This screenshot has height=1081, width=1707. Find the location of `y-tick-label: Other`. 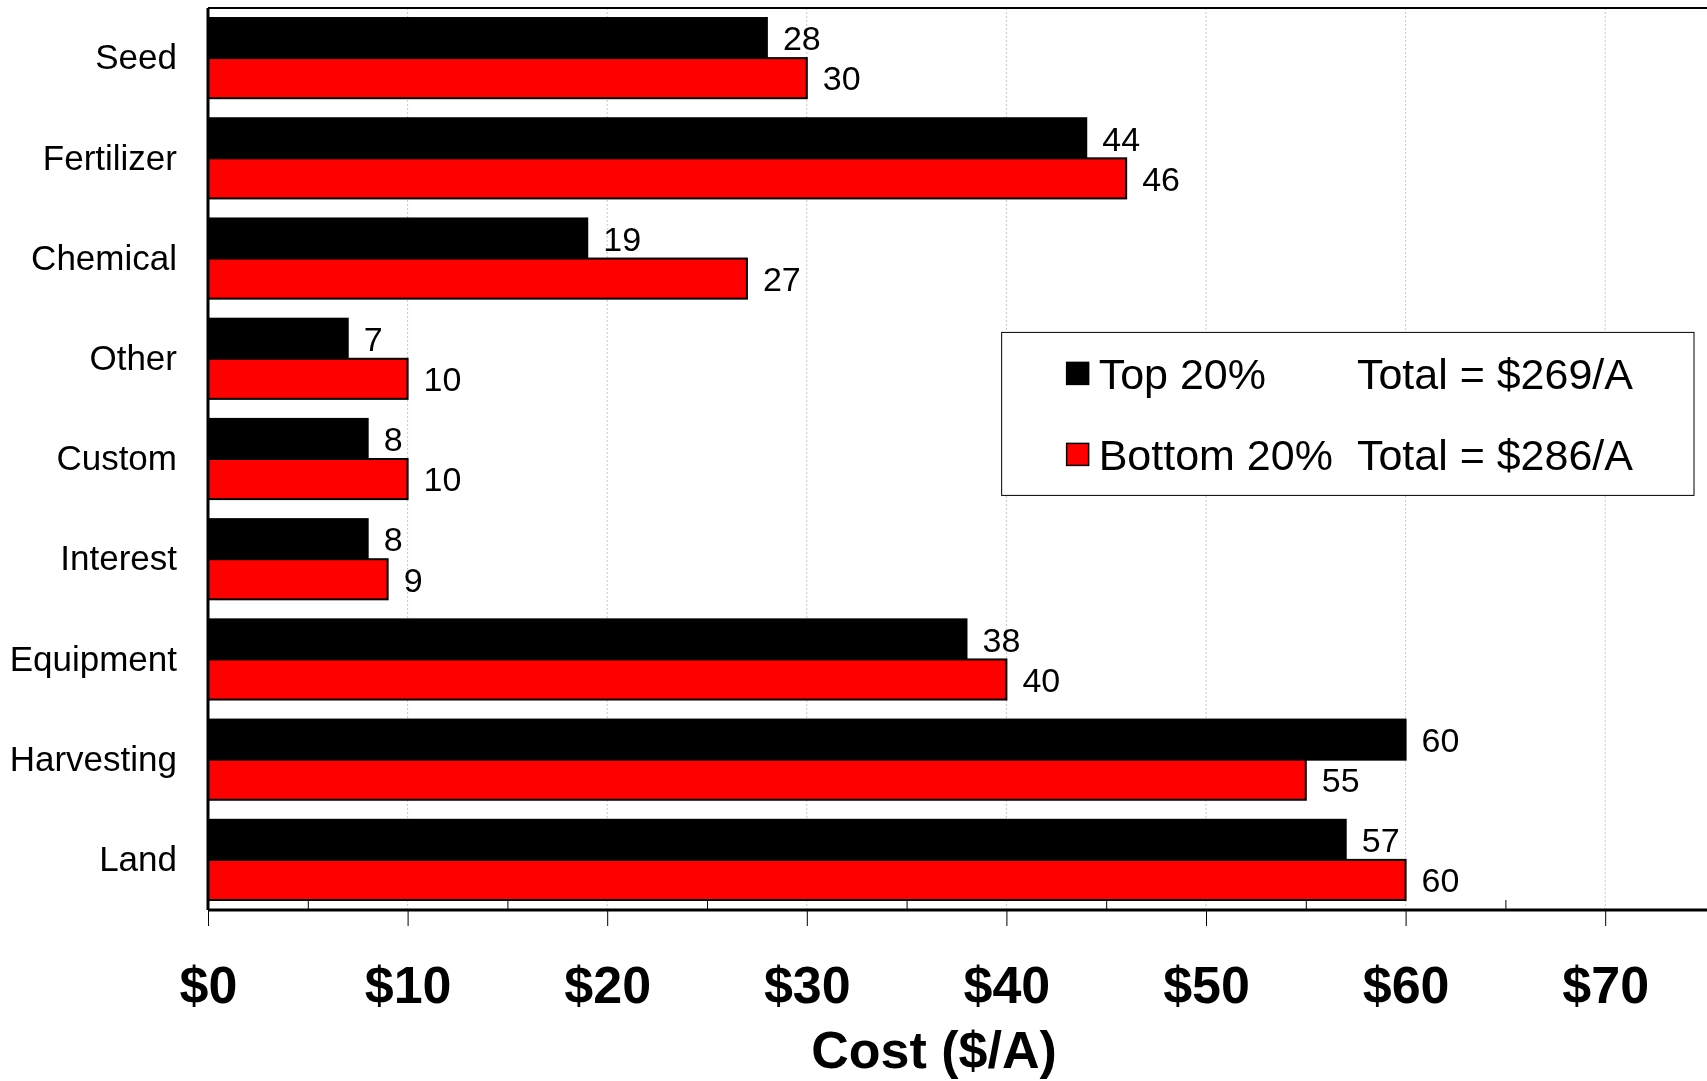

y-tick-label: Other is located at coordinates (133, 357).